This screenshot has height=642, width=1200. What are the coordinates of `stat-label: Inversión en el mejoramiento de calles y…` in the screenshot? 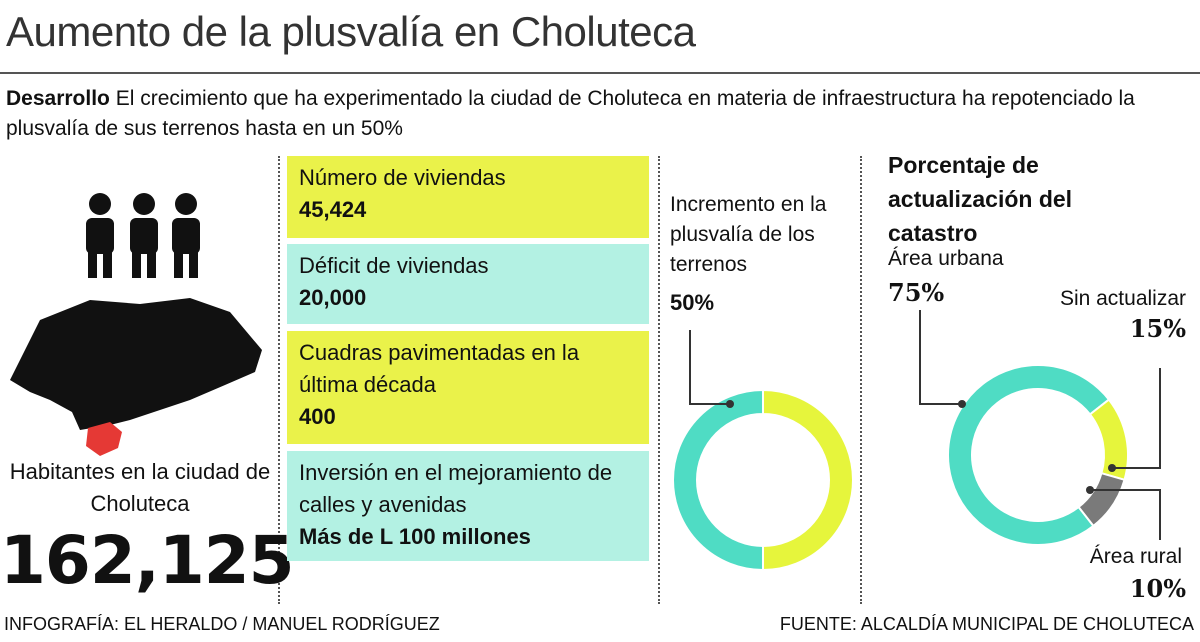 It's located at (456, 488).